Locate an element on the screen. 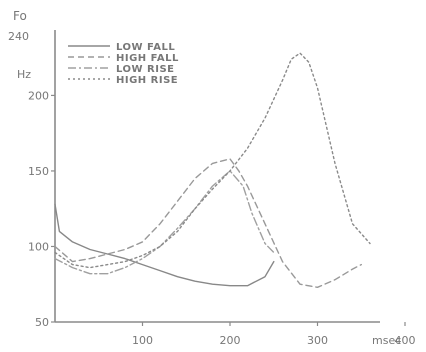 This screenshot has width=426, height=352. y-tick-label: 150 is located at coordinates (38, 171).